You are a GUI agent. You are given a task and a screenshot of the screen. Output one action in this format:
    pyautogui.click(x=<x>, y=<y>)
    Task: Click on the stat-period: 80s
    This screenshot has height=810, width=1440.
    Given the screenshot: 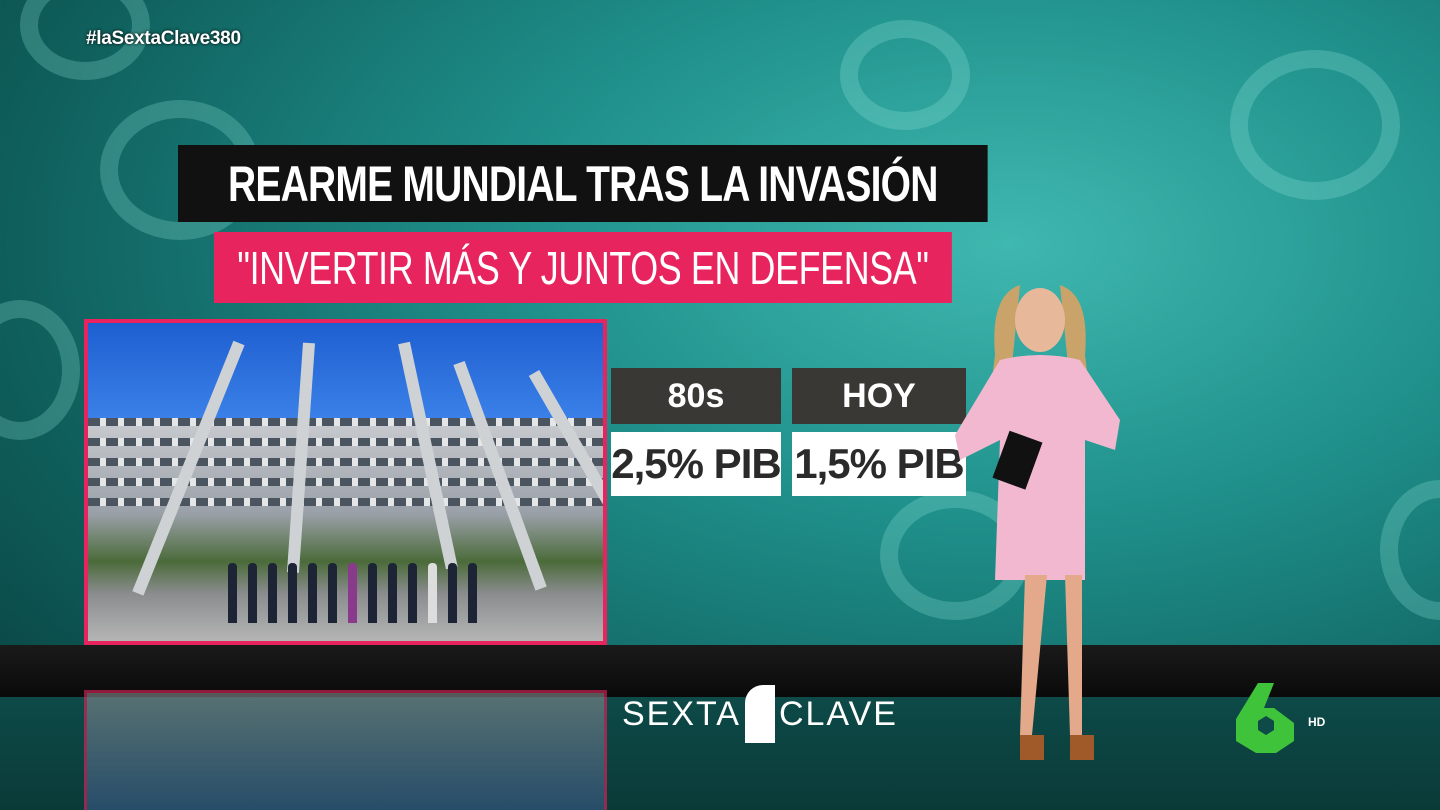 What is the action you would take?
    pyautogui.click(x=696, y=396)
    